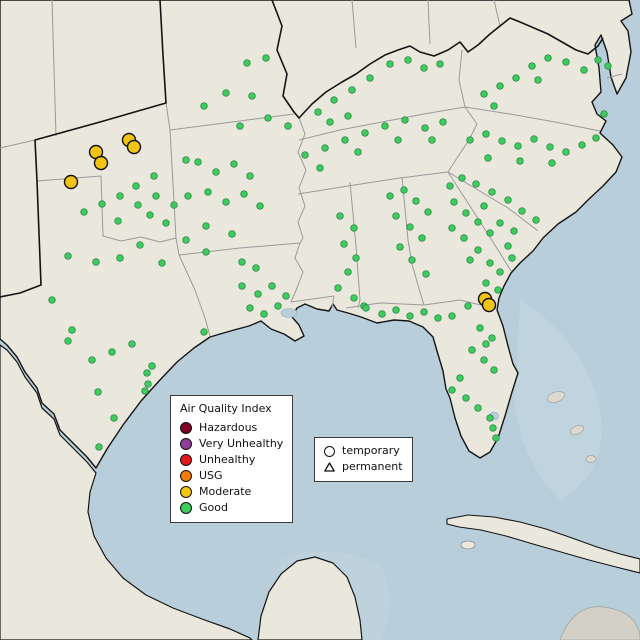  Describe the element at coordinates (226, 408) in the screenshot. I see `aqi-legend-title: Air Quality Index` at that location.